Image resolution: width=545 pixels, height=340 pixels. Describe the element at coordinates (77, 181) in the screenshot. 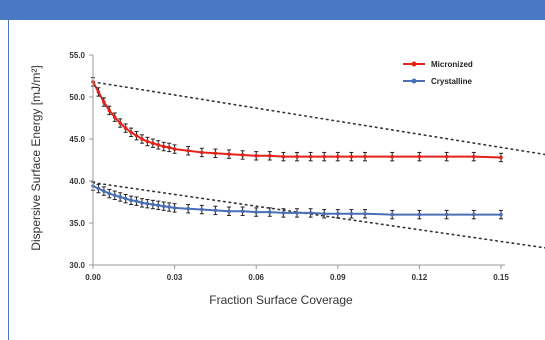

I see `y-tick-label: 40.0` at that location.